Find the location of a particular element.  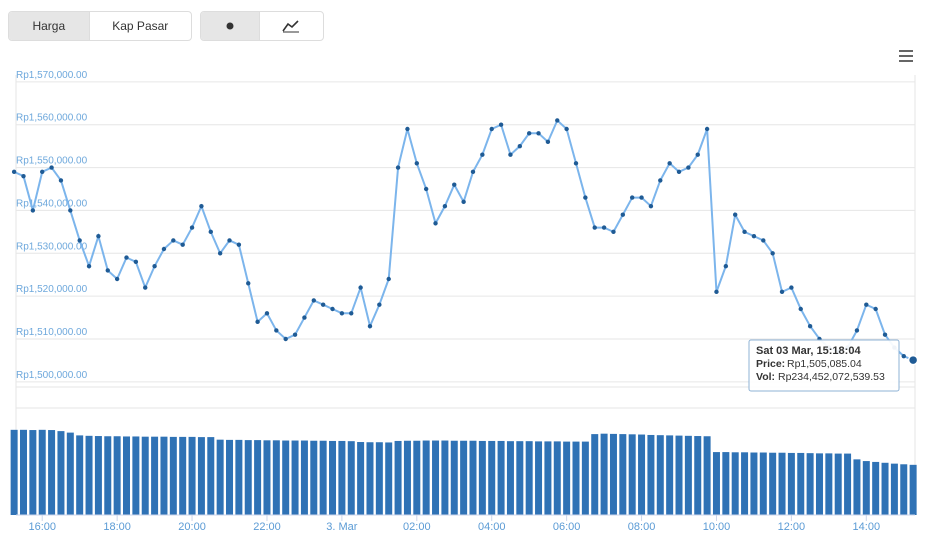

tooltip-title: Sat 03 Mar, 15:18:04 is located at coordinates (808, 351).